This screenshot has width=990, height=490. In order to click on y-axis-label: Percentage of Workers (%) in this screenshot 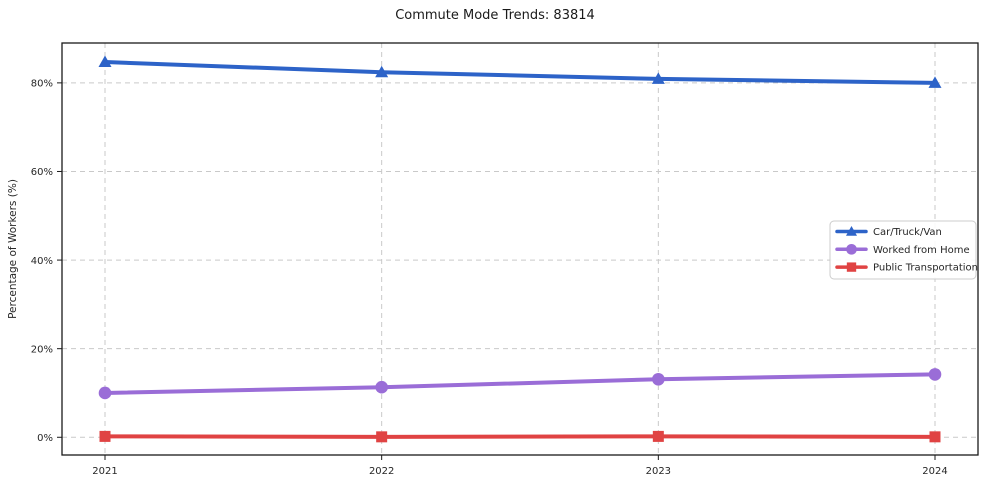, I will do `click(13, 249)`.